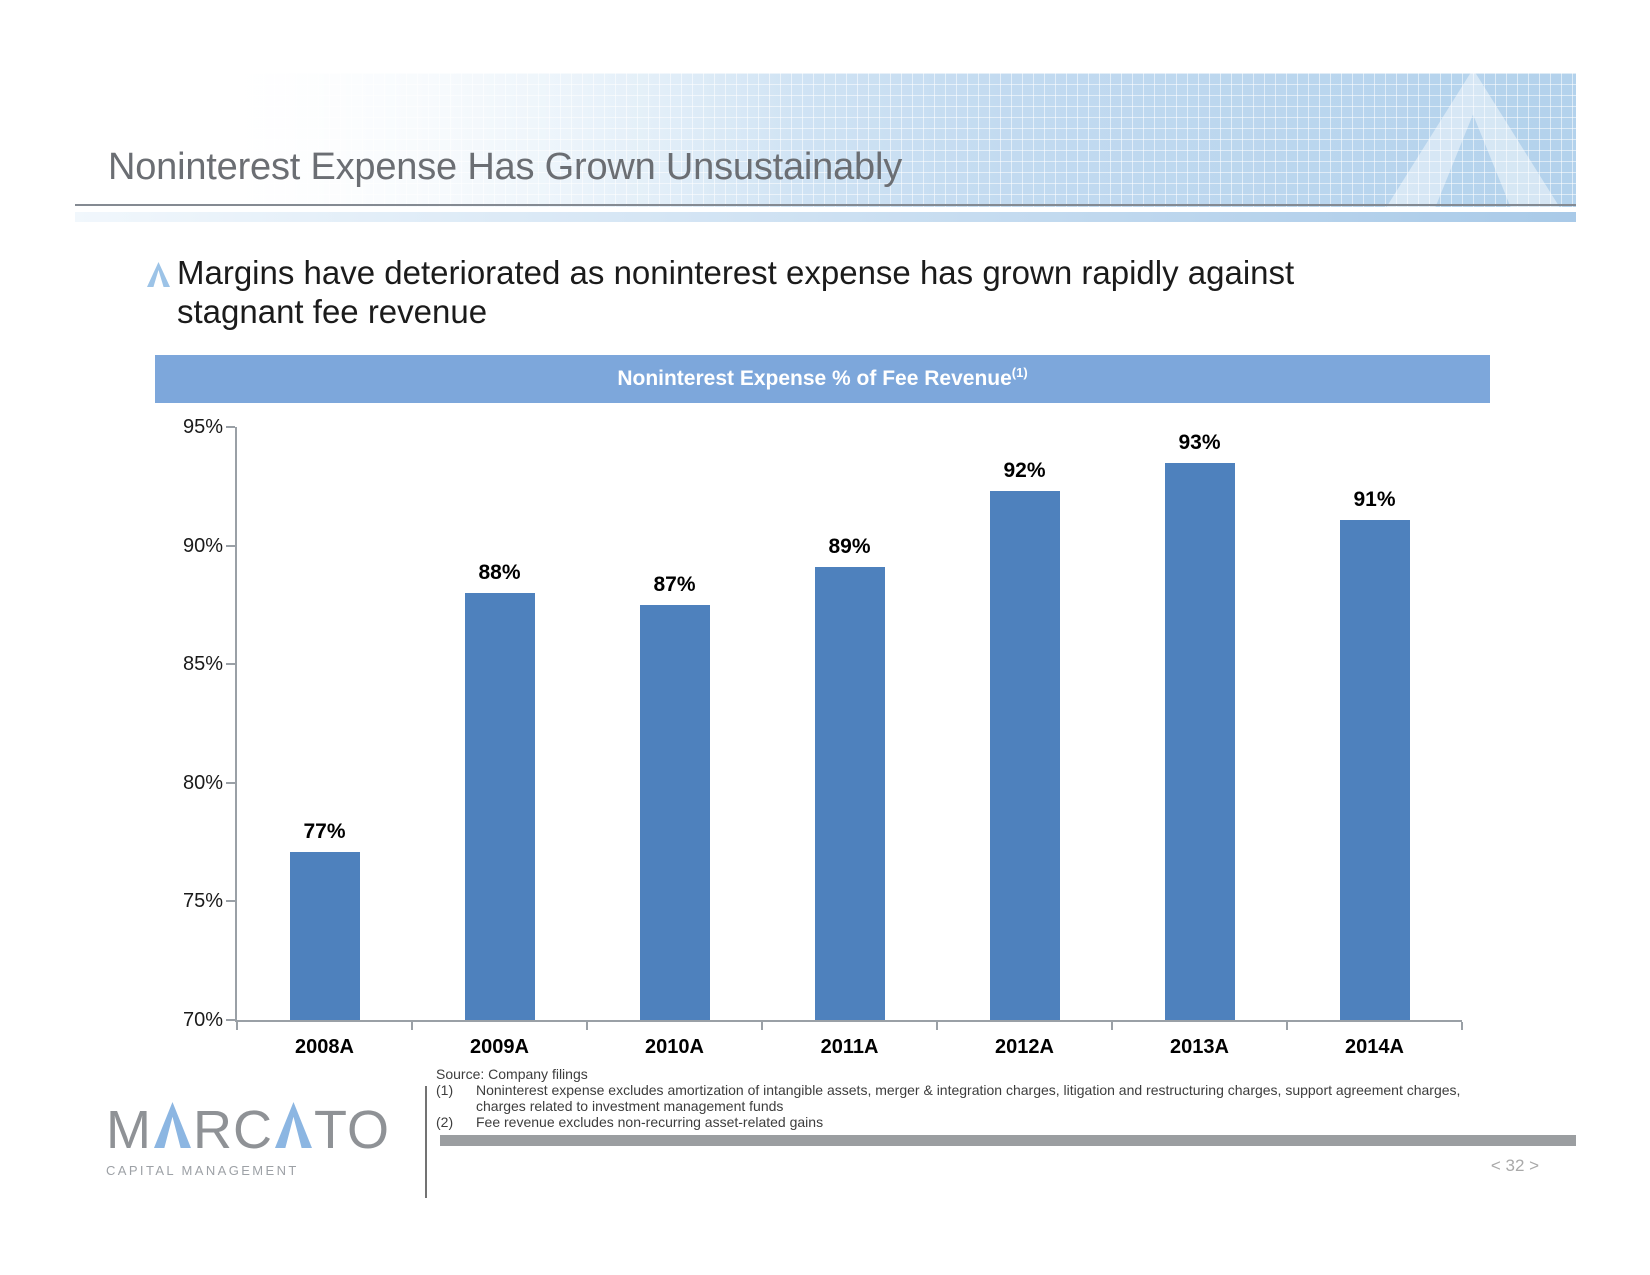 The image size is (1650, 1275). Describe the element at coordinates (1199, 741) in the screenshot. I see `bar-2013A` at that location.